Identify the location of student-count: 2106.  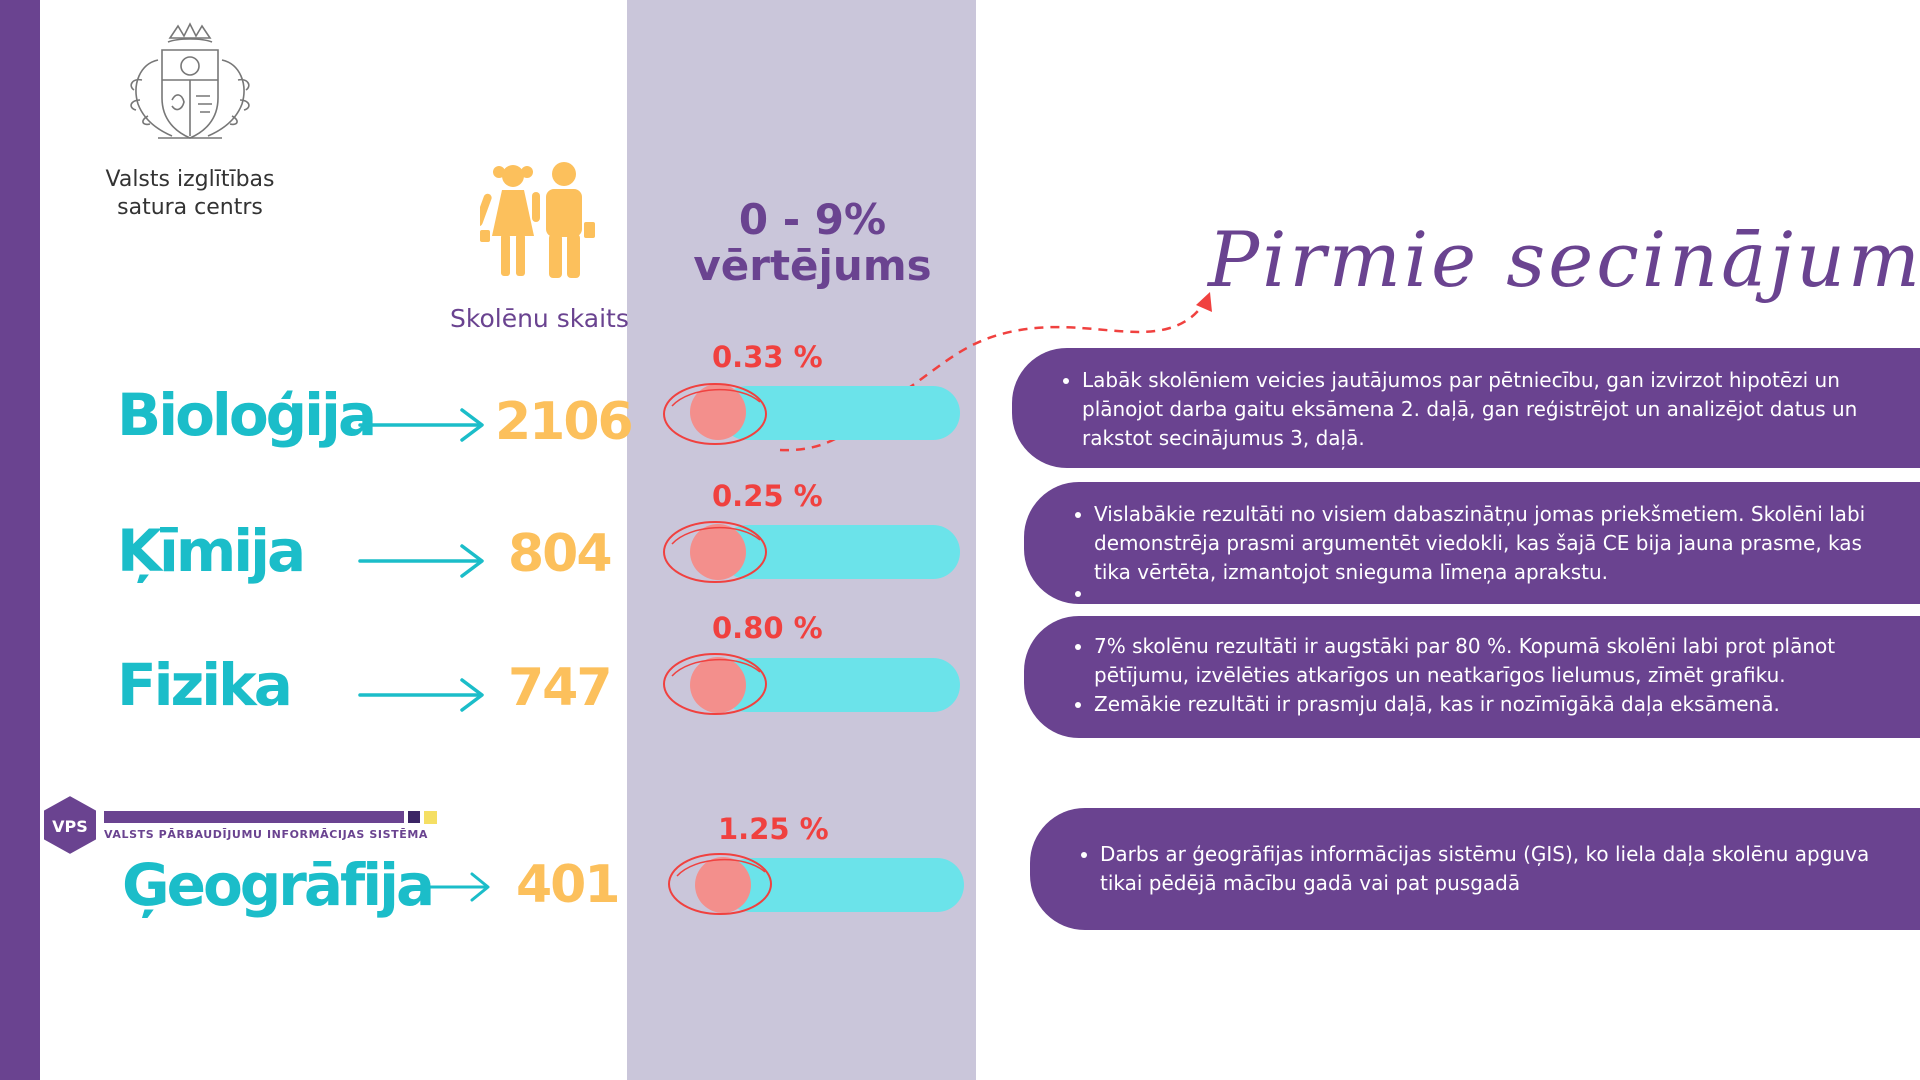
(564, 422).